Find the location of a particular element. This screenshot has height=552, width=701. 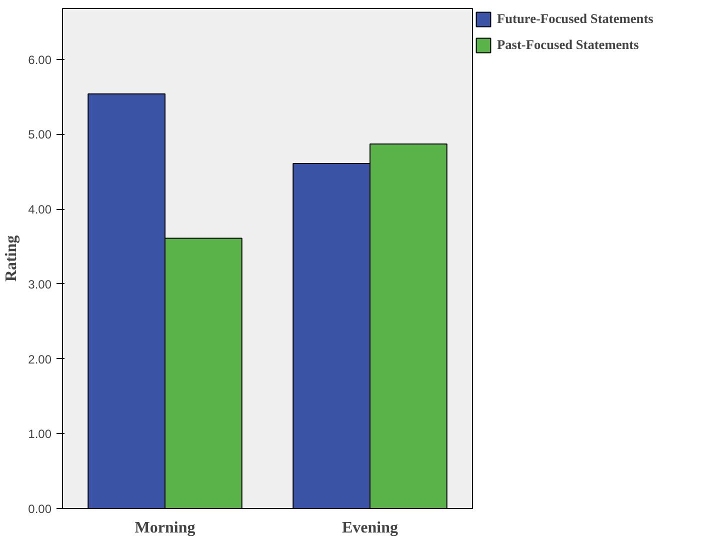

y-tick-label: 2.00 is located at coordinates (40, 359).